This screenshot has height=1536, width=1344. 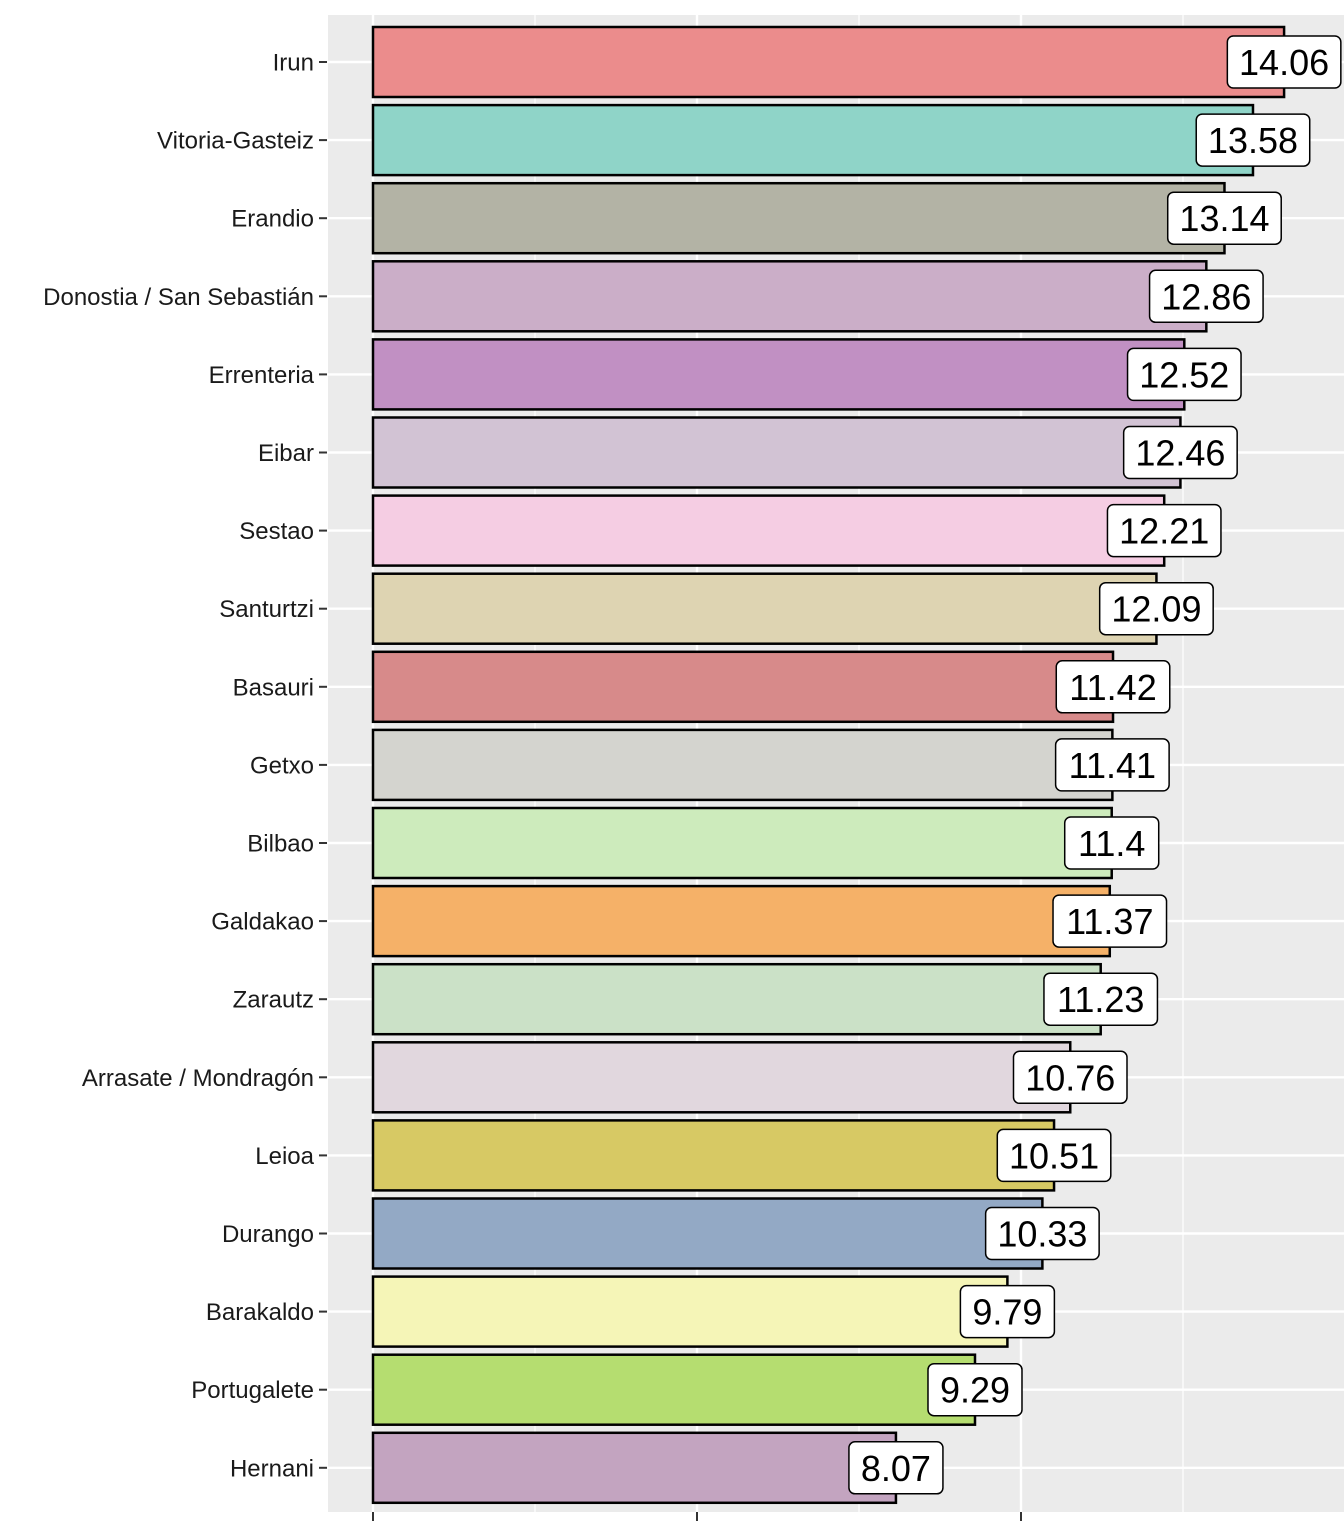 What do you see at coordinates (293, 63) in the screenshot?
I see `y-tick-label: Irun` at bounding box center [293, 63].